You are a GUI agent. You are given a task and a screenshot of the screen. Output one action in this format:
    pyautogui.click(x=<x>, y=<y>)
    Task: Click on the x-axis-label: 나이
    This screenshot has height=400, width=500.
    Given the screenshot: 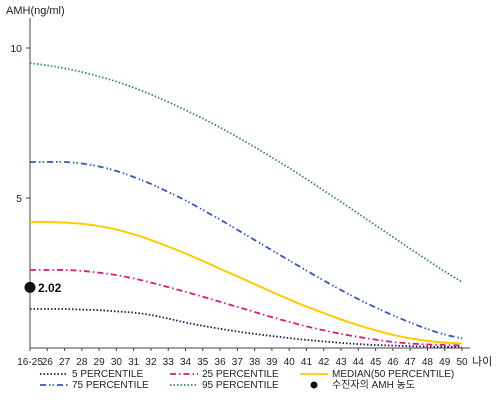 What is the action you would take?
    pyautogui.click(x=482, y=361)
    